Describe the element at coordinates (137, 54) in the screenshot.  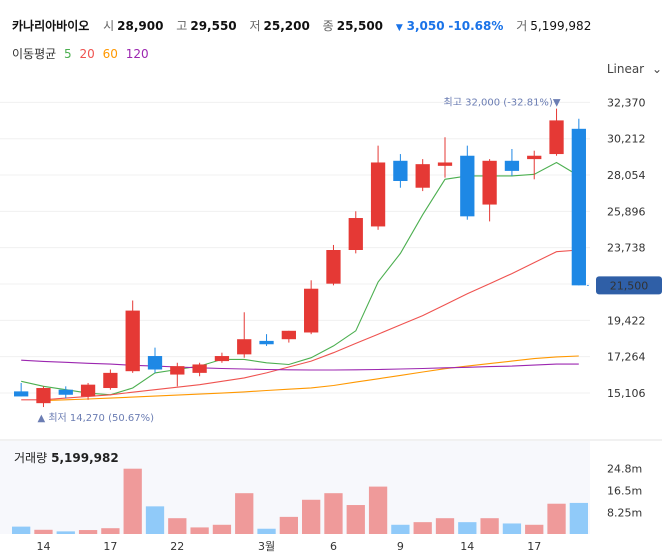
I see `ma-legend-120: 120` at that location.